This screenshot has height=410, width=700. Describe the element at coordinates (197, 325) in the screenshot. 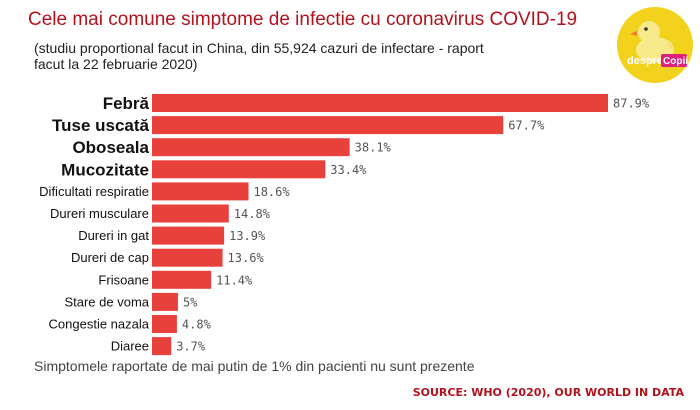

I see `value-label: 4.8%` at that location.